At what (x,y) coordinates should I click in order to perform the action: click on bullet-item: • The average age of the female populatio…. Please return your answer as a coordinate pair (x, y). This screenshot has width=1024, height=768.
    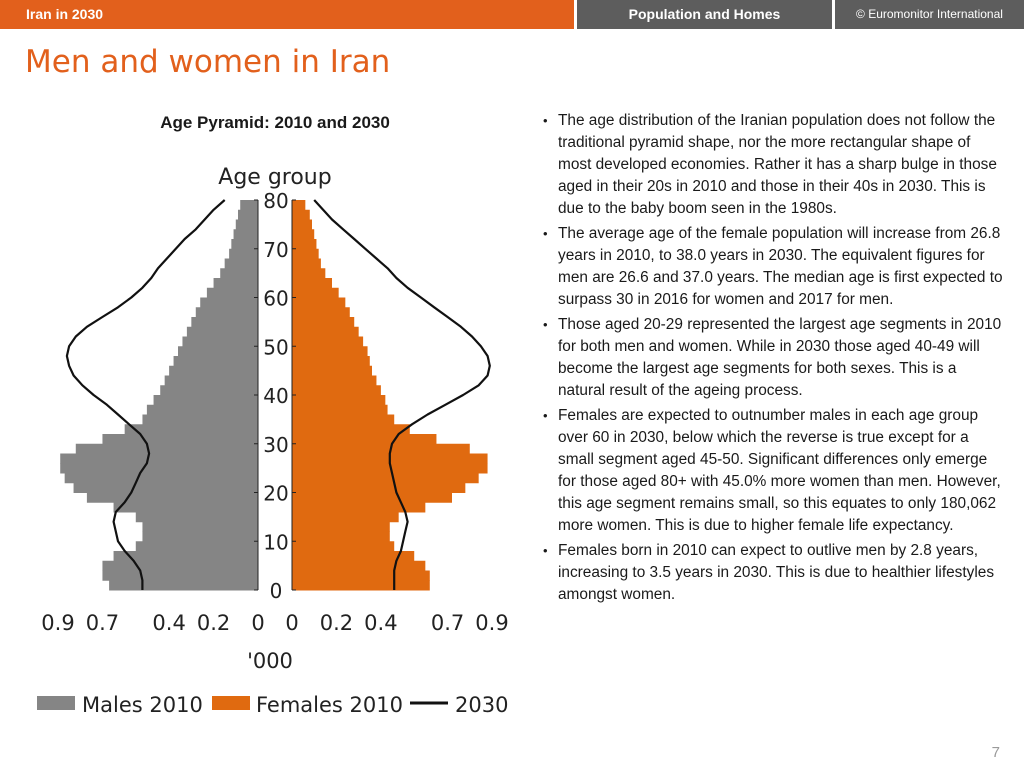
    Looking at the image, I should click on (773, 267).